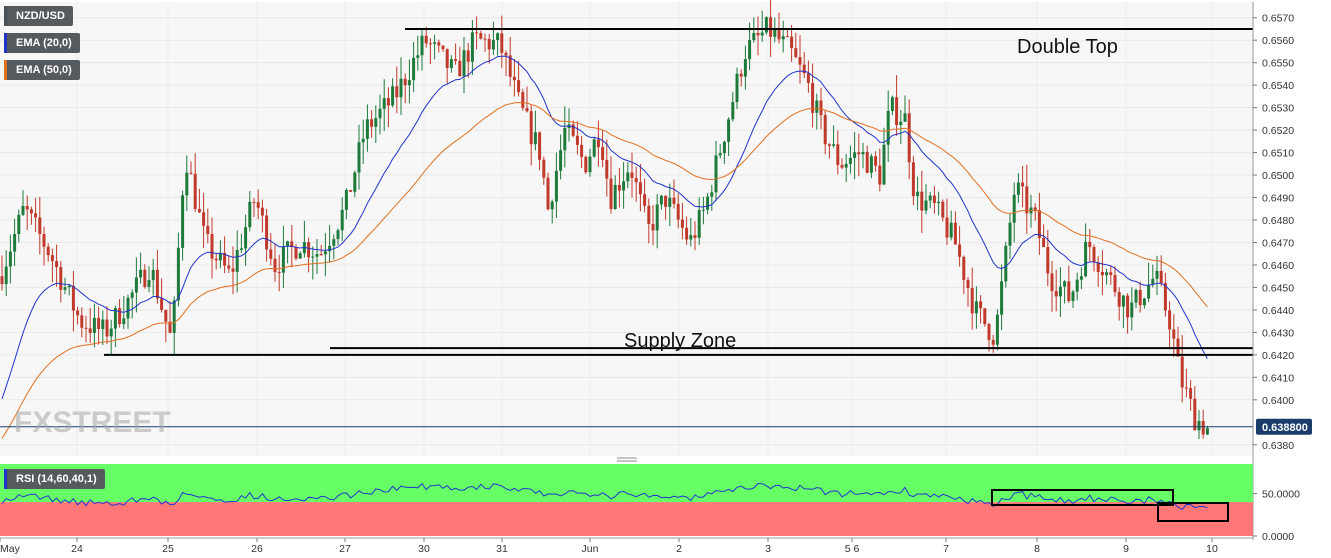  Describe the element at coordinates (54, 479) in the screenshot. I see `legend-rsi: RSI (14,60,40,1)` at that location.